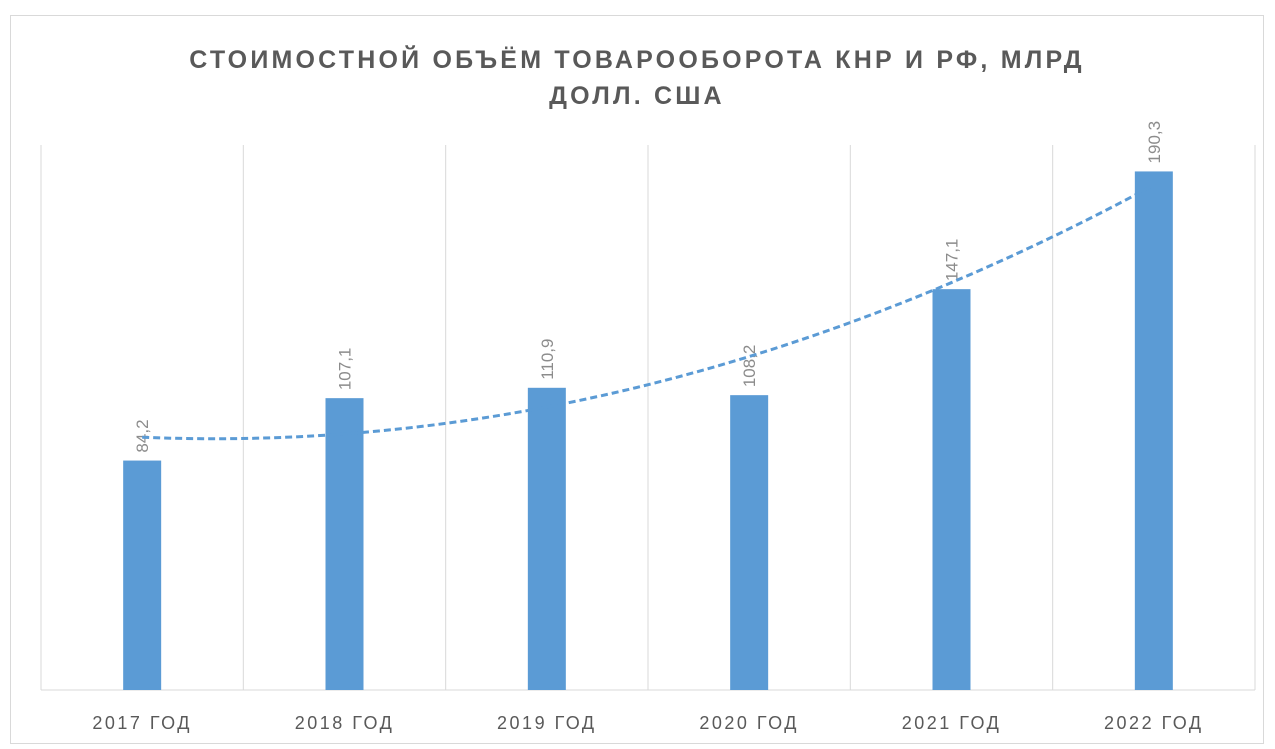 This screenshot has height=749, width=1275. I want to click on x-tick-label: 2020 ГОД, so click(749, 723).